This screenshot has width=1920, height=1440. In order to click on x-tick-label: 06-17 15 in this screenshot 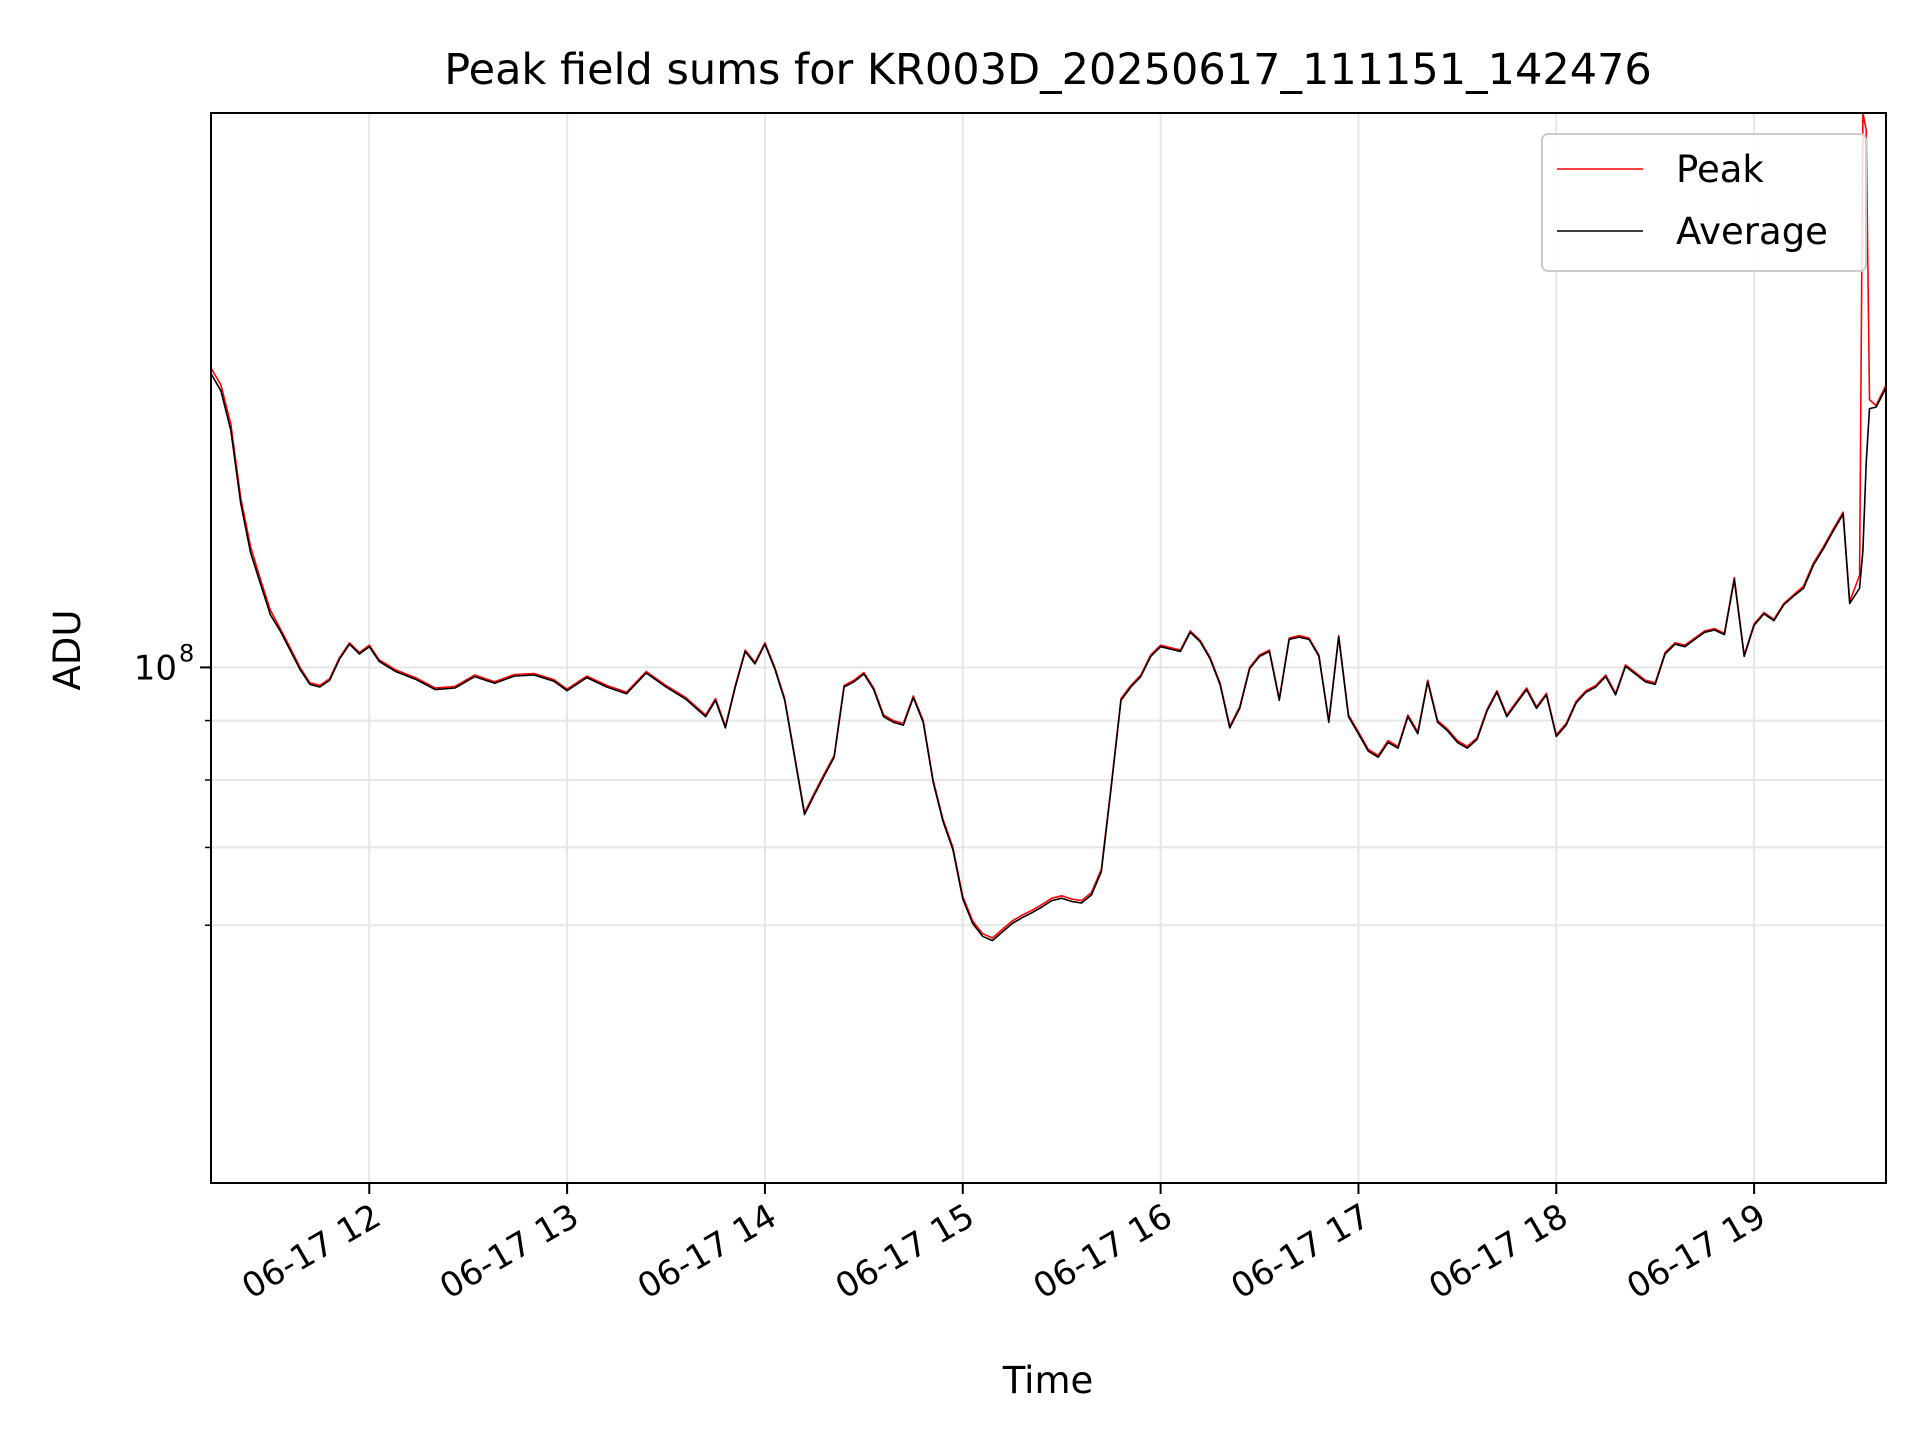, I will do `click(905, 1251)`.